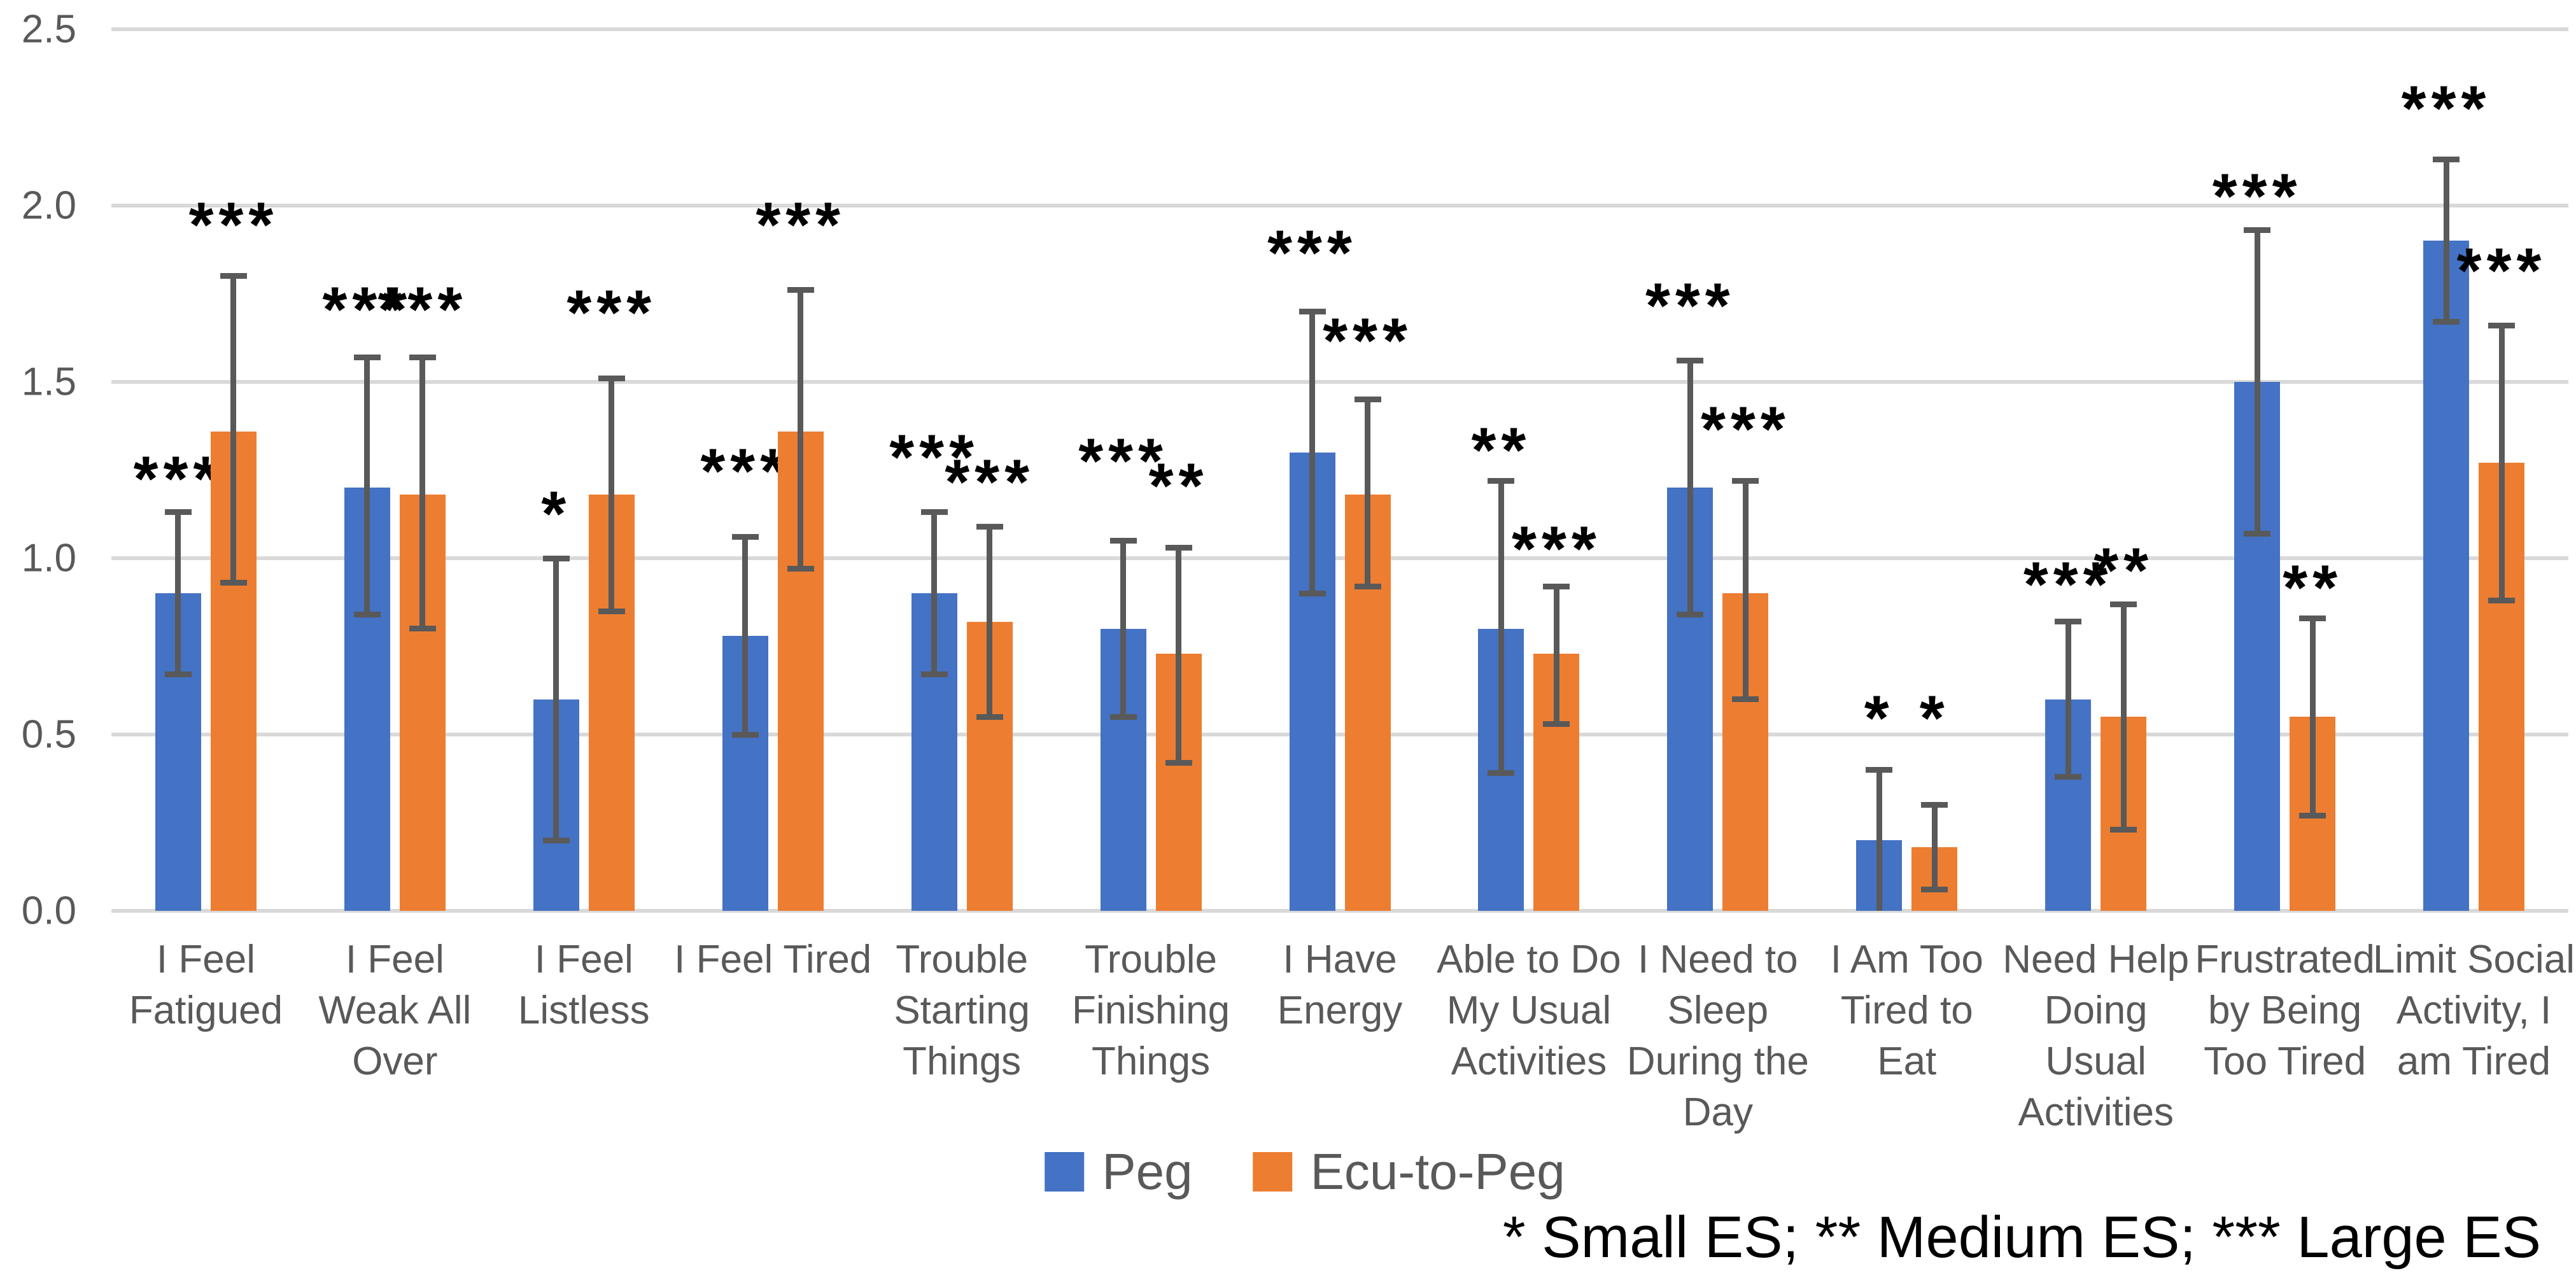 The height and width of the screenshot is (1287, 2576). I want to click on legend-item-peg: Peg, so click(1119, 1172).